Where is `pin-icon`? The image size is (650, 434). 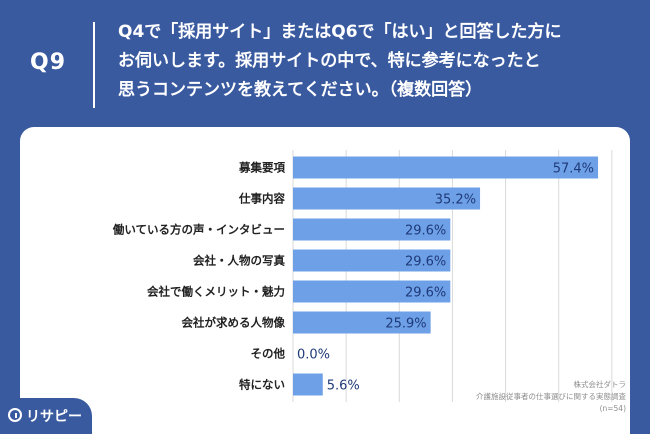
pin-icon is located at coordinates (15, 415).